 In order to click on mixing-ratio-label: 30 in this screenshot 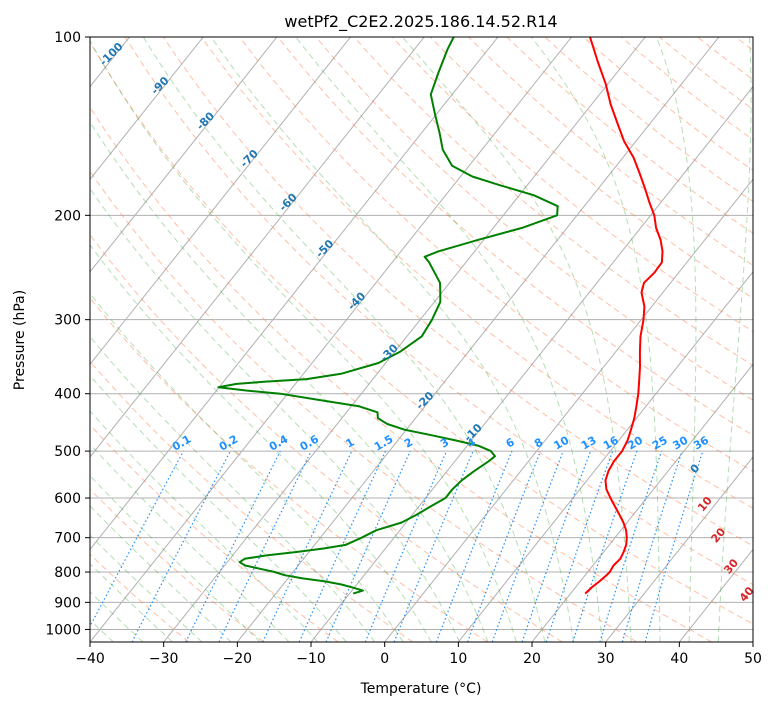, I will do `click(680, 442)`.